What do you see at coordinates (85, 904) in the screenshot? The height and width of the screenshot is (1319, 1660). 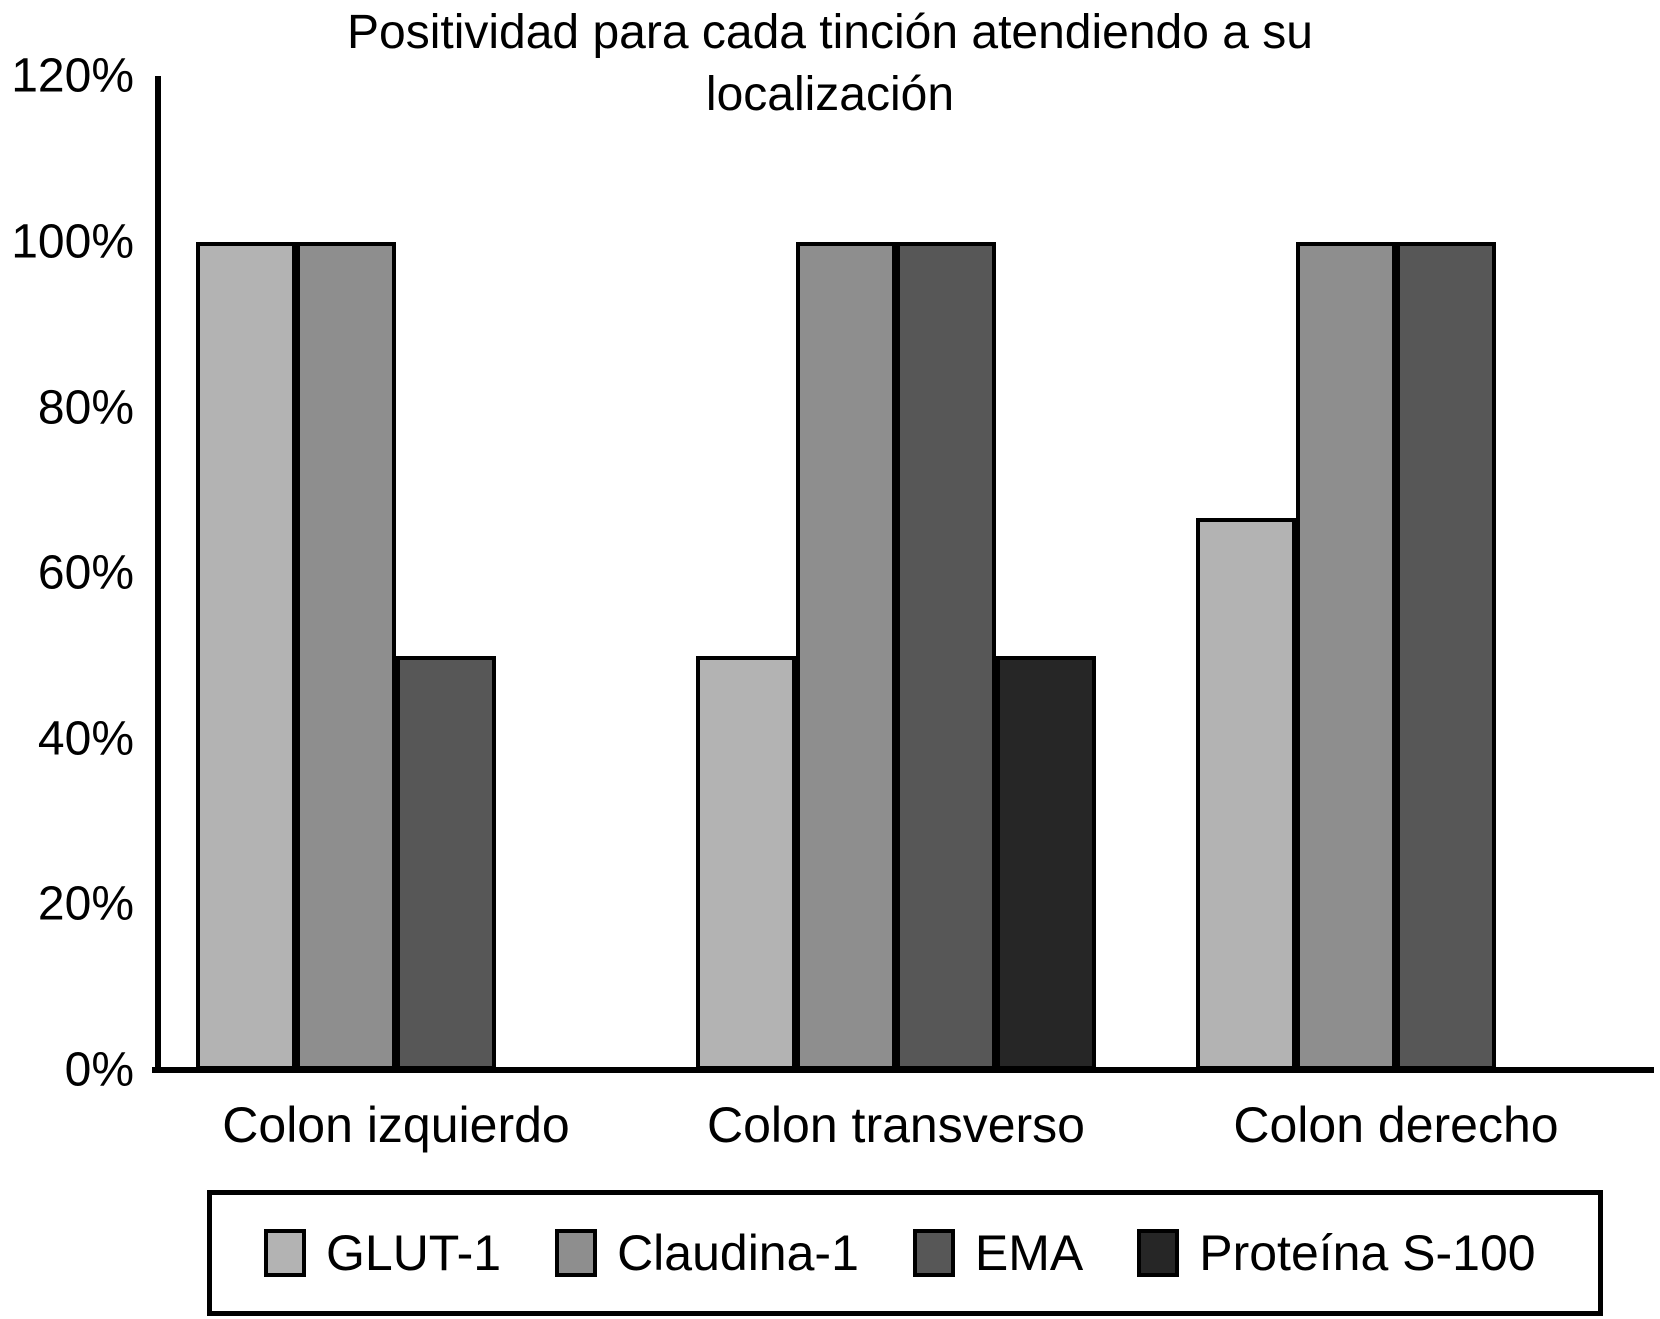 I see `y-tick-label: 20%` at bounding box center [85, 904].